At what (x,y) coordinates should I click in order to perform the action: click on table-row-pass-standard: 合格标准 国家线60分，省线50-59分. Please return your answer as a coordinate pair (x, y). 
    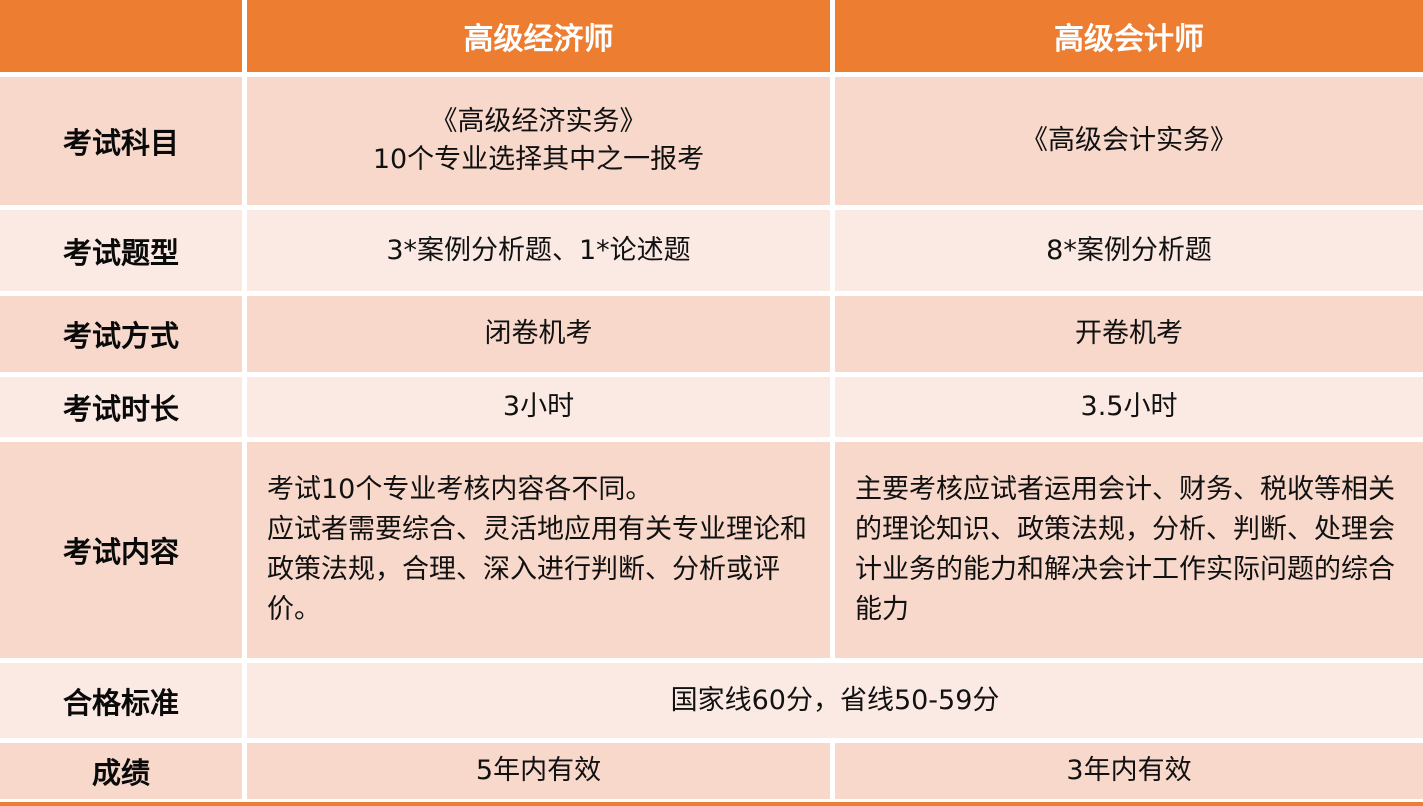
    Looking at the image, I should click on (711, 700).